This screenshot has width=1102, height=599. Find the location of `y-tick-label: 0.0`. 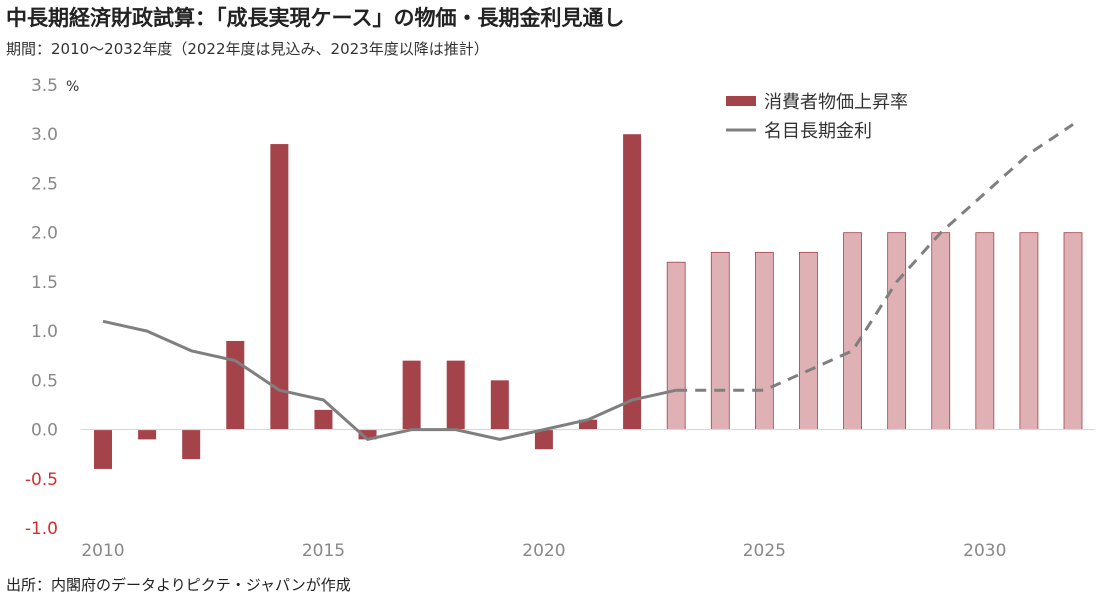

y-tick-label: 0.0 is located at coordinates (44, 431).